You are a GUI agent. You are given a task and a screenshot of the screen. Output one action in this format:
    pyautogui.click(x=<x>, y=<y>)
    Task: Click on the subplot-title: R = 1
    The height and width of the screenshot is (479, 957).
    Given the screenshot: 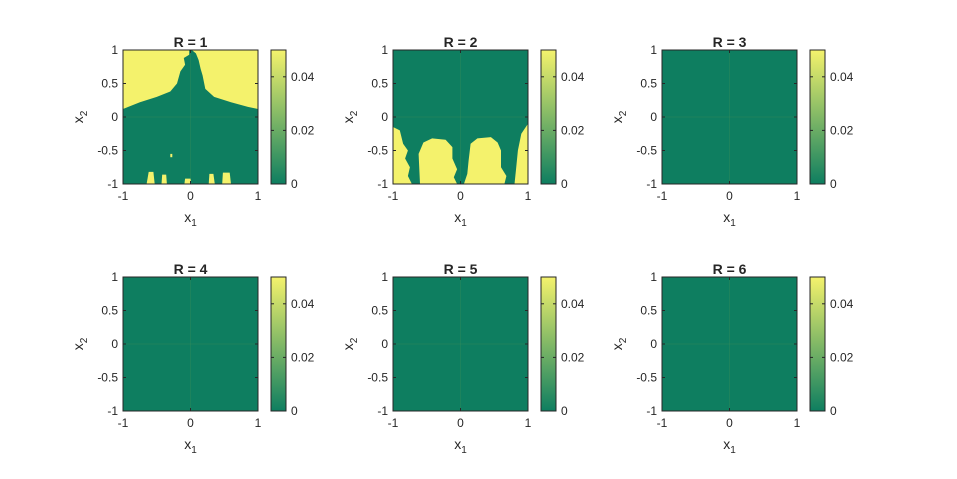 What is the action you would take?
    pyautogui.click(x=191, y=42)
    